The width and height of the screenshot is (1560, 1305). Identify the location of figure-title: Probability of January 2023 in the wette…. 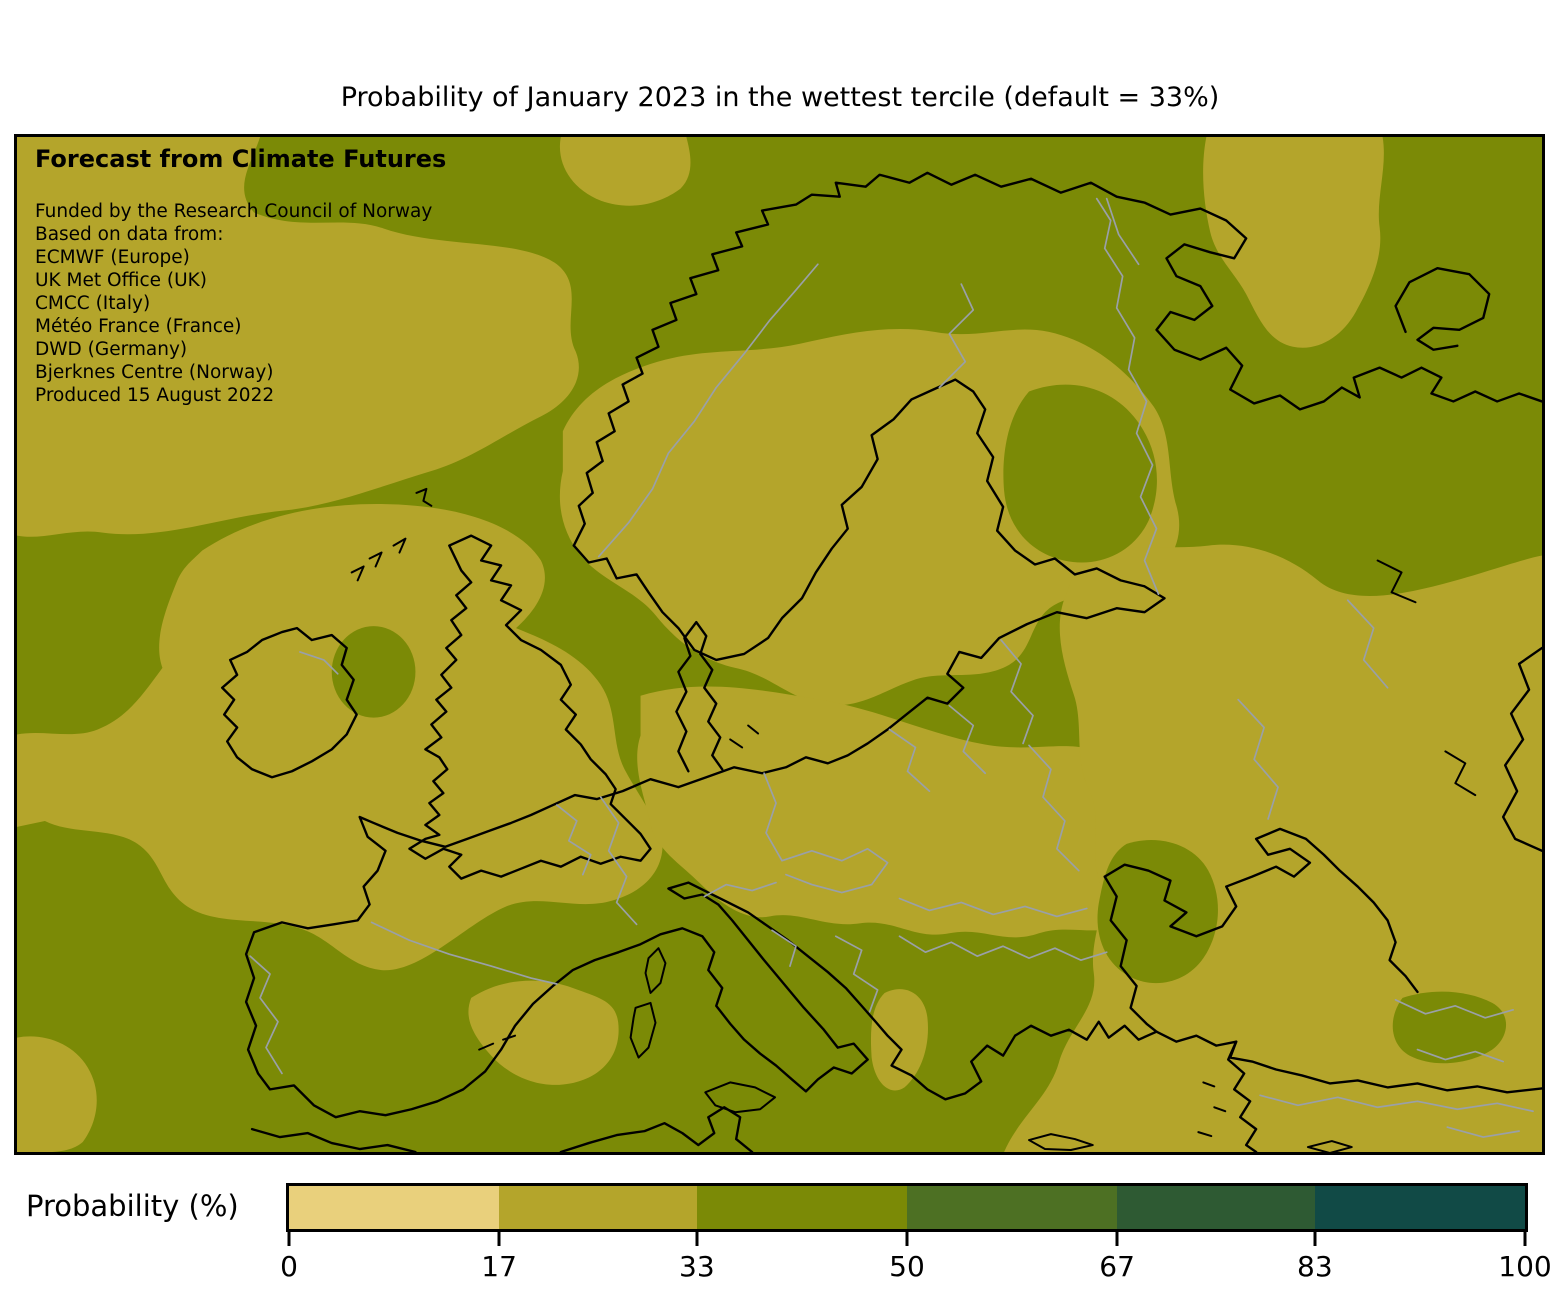
(780, 97).